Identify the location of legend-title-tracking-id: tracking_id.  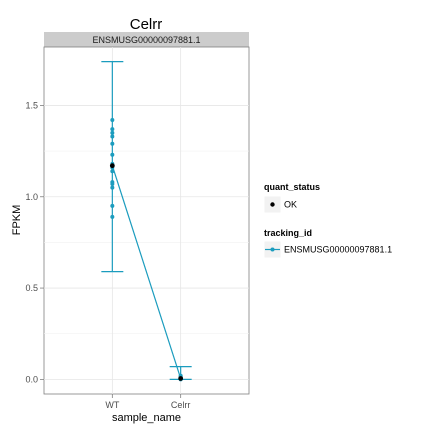
(288, 233).